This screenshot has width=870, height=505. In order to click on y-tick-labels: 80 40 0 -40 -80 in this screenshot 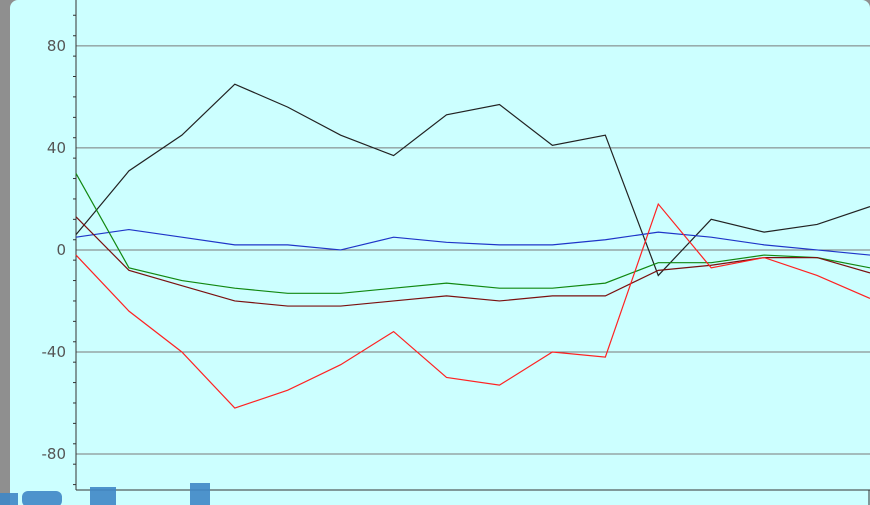, I will do `click(54, 250)`.